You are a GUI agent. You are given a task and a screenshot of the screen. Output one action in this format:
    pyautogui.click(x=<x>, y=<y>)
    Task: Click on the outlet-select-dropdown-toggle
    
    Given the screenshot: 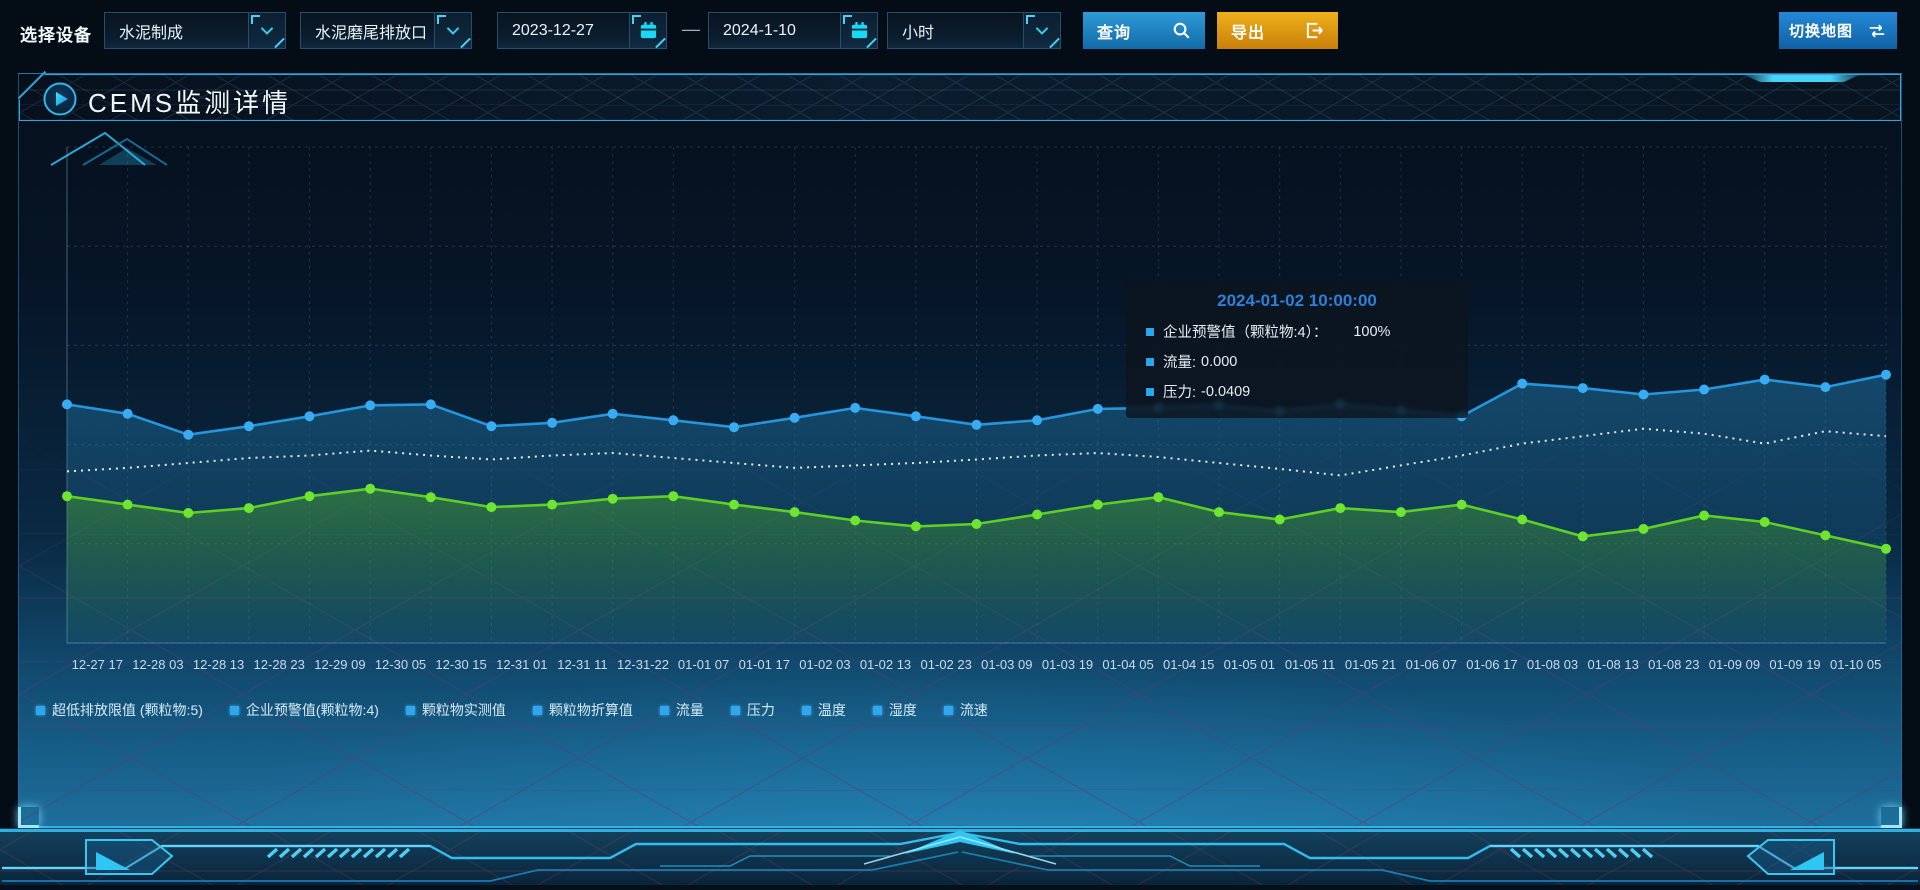 What is the action you would take?
    pyautogui.click(x=452, y=31)
    